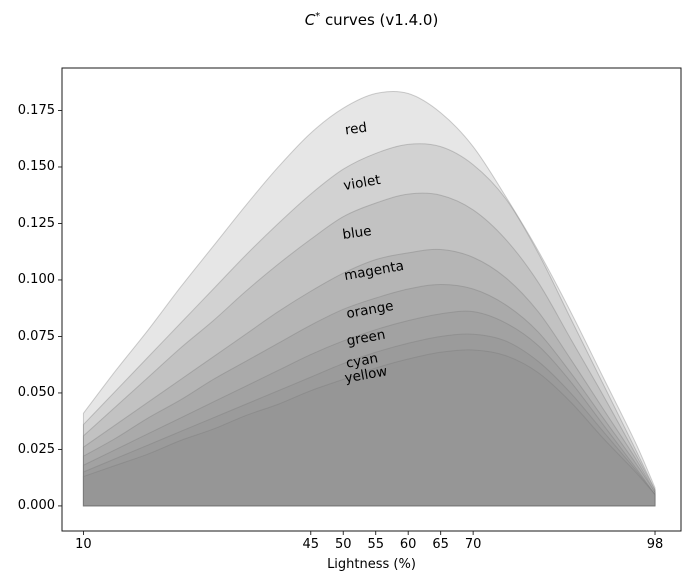 The width and height of the screenshot is (689, 585). What do you see at coordinates (36, 280) in the screenshot?
I see `y-tick-label-0.100: 0.100` at bounding box center [36, 280].